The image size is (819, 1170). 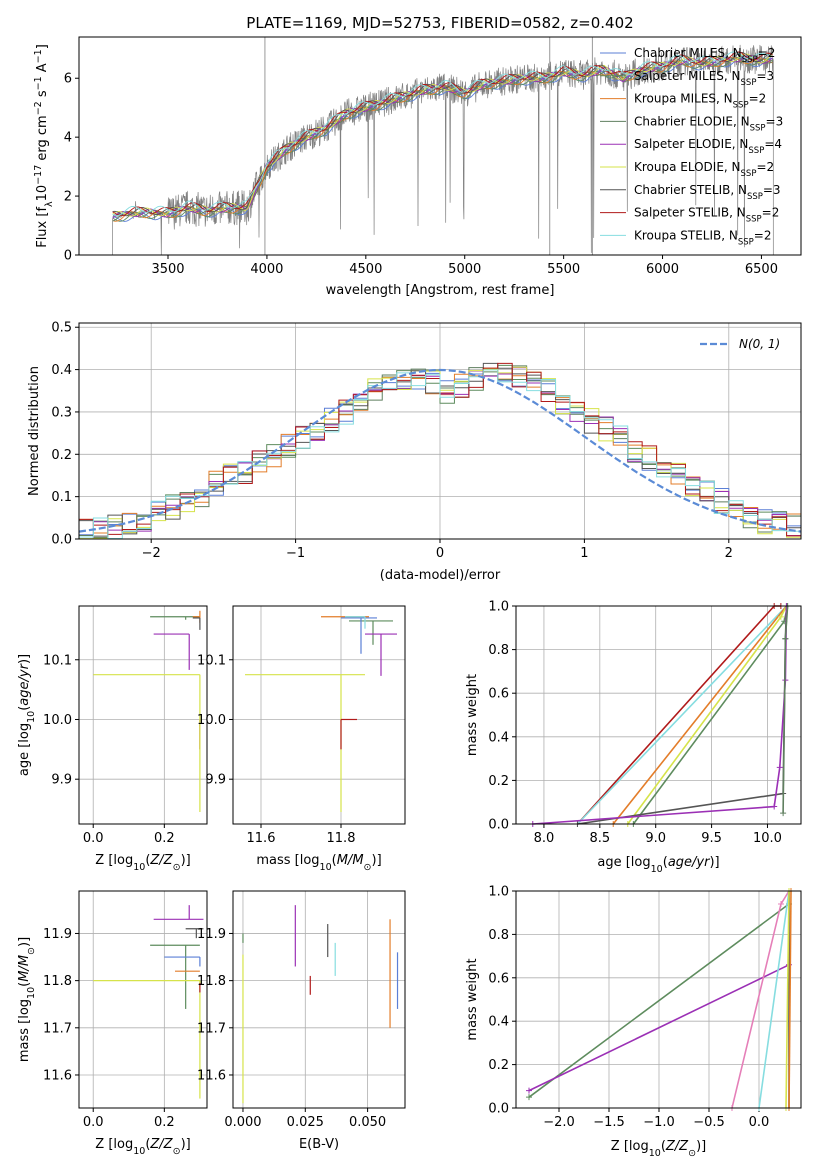 I want to click on x-tick-label: 3500, so click(x=167, y=269).